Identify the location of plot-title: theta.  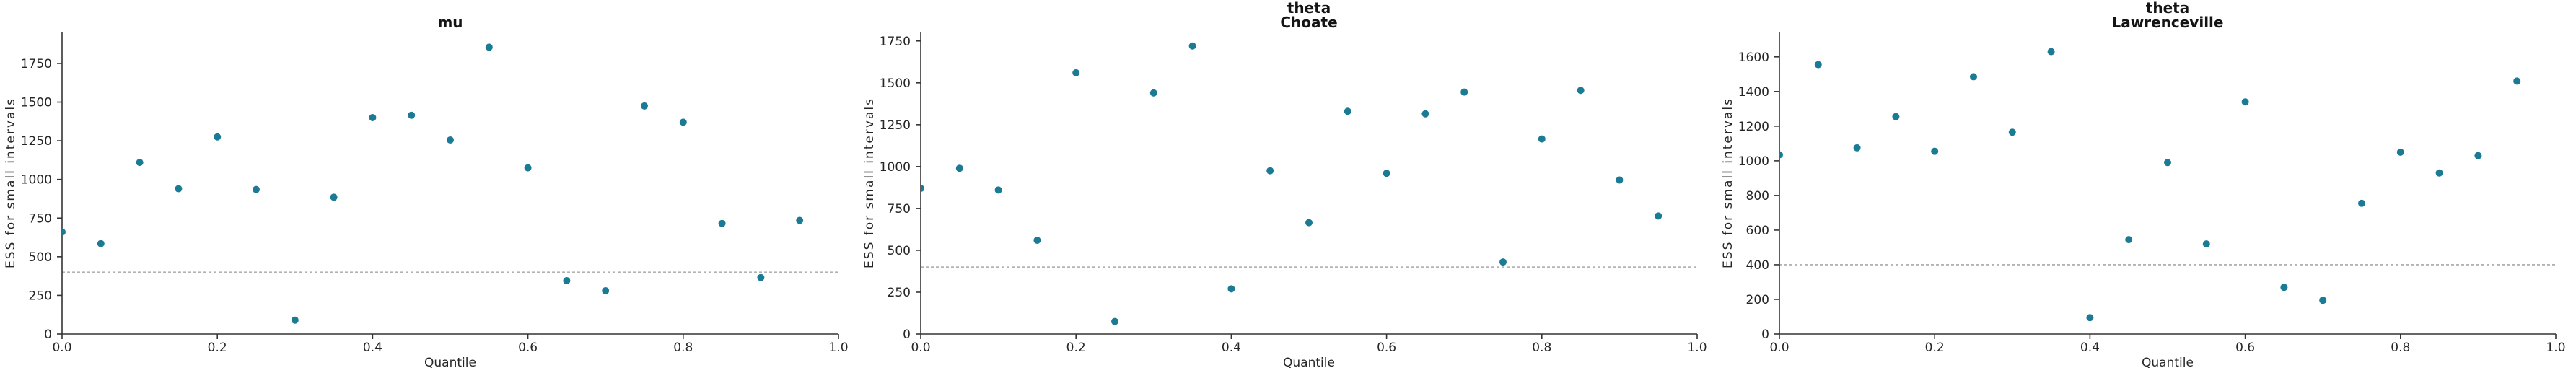
(1309, 8).